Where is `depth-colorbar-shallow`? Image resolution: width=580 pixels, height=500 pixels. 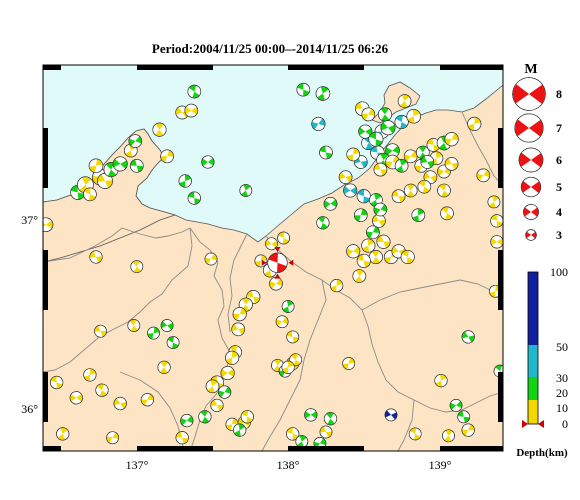 depth-colorbar-shallow is located at coordinates (533, 388).